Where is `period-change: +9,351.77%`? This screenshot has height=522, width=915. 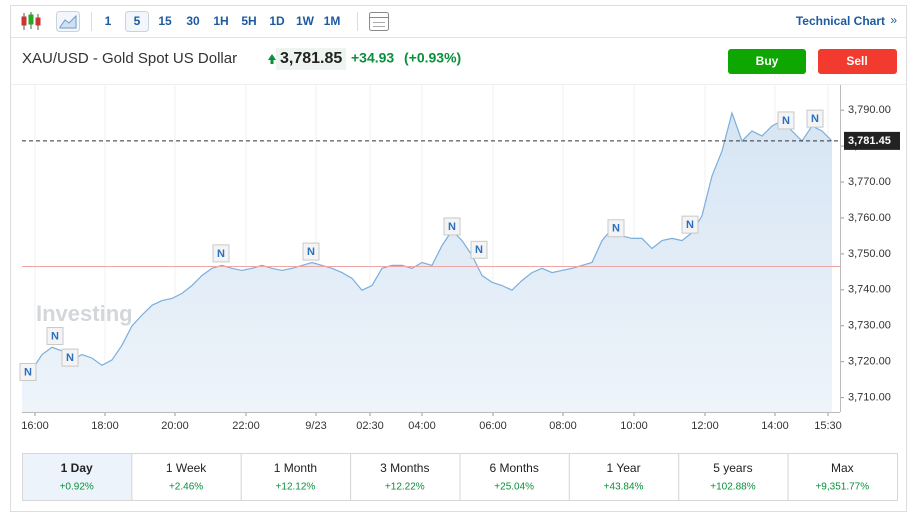
period-change: +9,351.77% is located at coordinates (842, 487).